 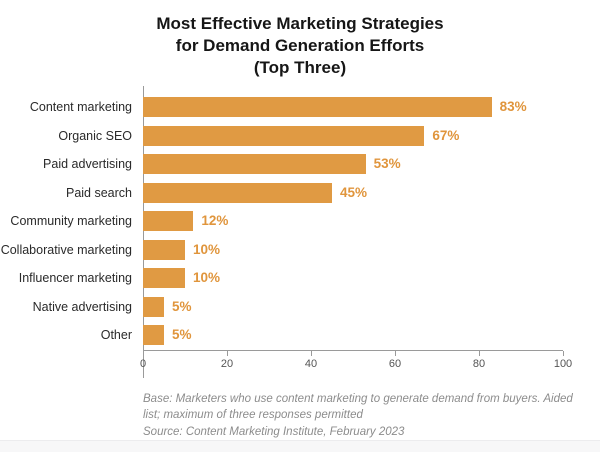 I want to click on chart-title-line-1: Most Effective Marketing Strategies, so click(x=300, y=23).